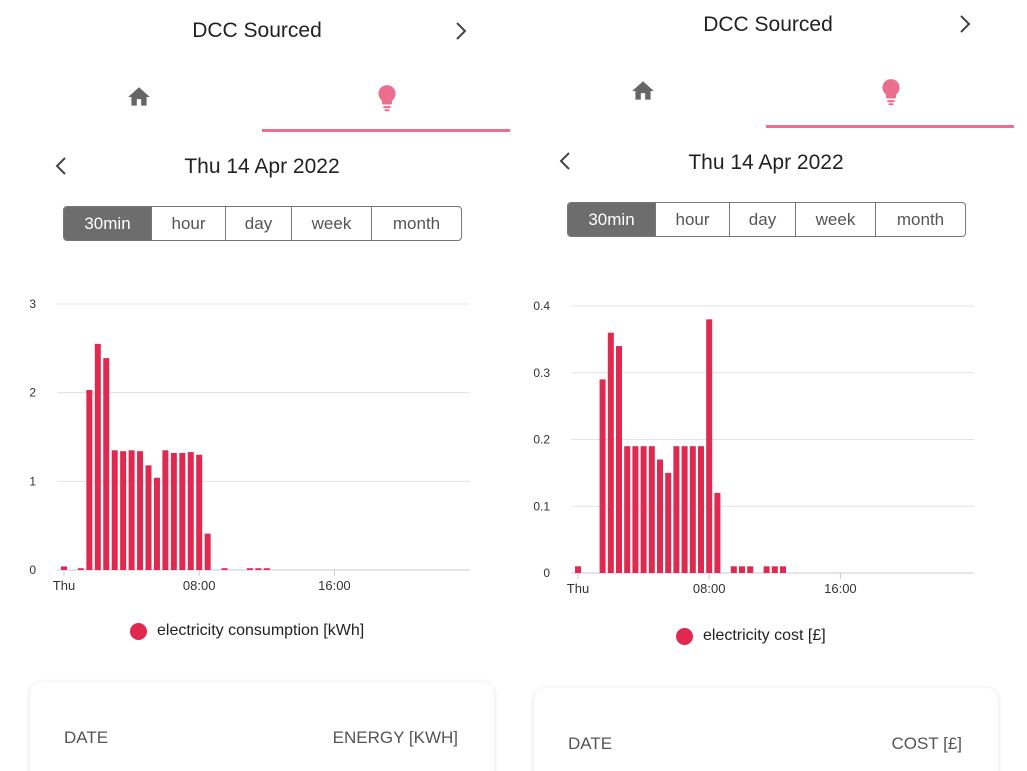  I want to click on y-tick-label: 0.3, so click(541, 373).